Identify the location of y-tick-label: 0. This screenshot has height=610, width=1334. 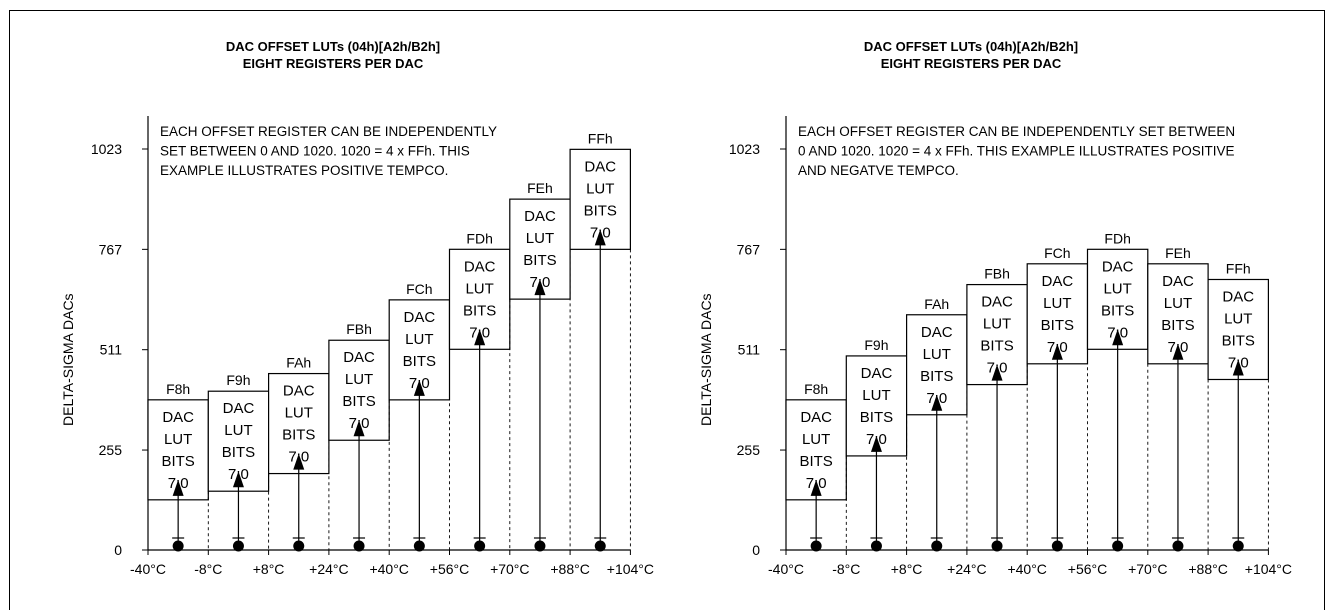
(756, 550).